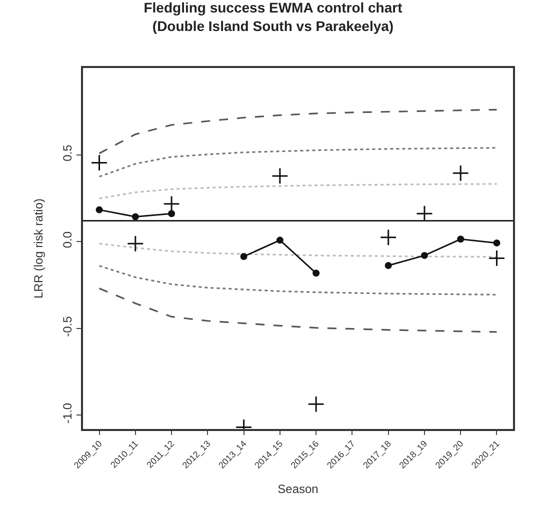 The width and height of the screenshot is (546, 506). What do you see at coordinates (67, 239) in the screenshot?
I see `y-tick-label: 0.0` at bounding box center [67, 239].